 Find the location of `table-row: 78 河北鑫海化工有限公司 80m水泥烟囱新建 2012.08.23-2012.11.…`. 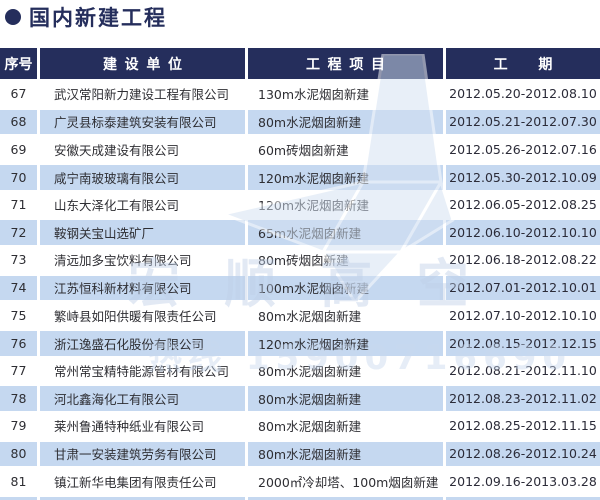

table-row: 78 河北鑫海化工有限公司 80m水泥烟囱新建 2012.08.23-2012.11.… is located at coordinates (300, 398).